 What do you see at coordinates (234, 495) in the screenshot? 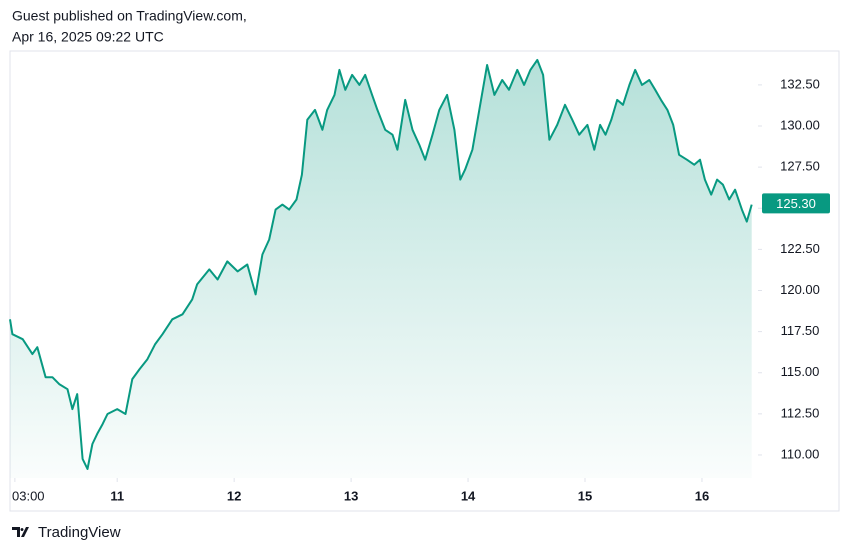
I see `x-tick-label: 12` at bounding box center [234, 495].